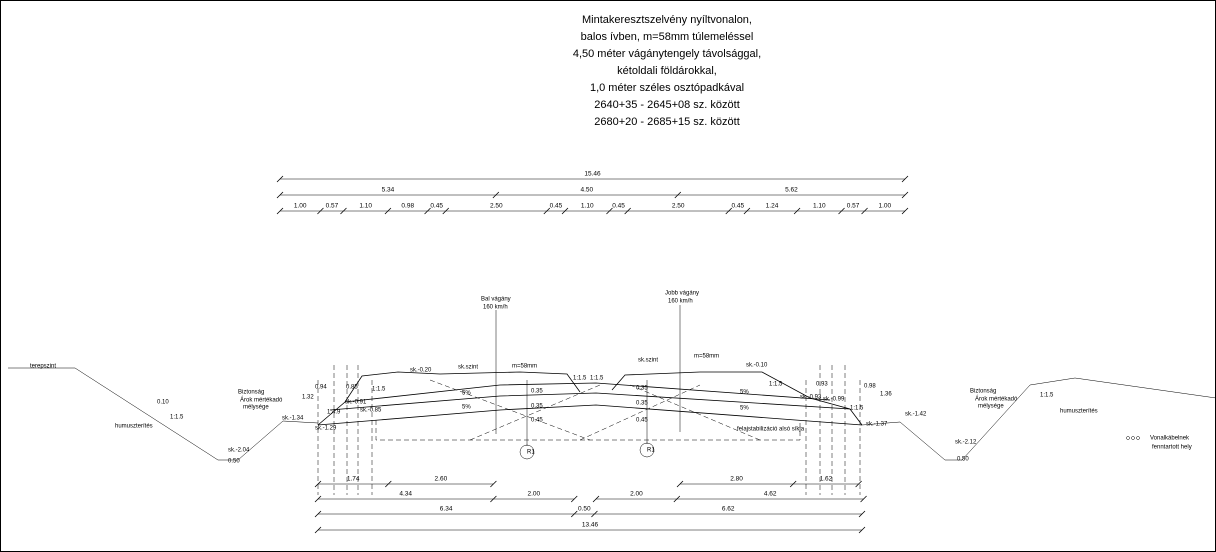 Image resolution: width=1216 pixels, height=552 pixels. What do you see at coordinates (592, 174) in the screenshot?
I see `dimension-label: 15.46` at bounding box center [592, 174].